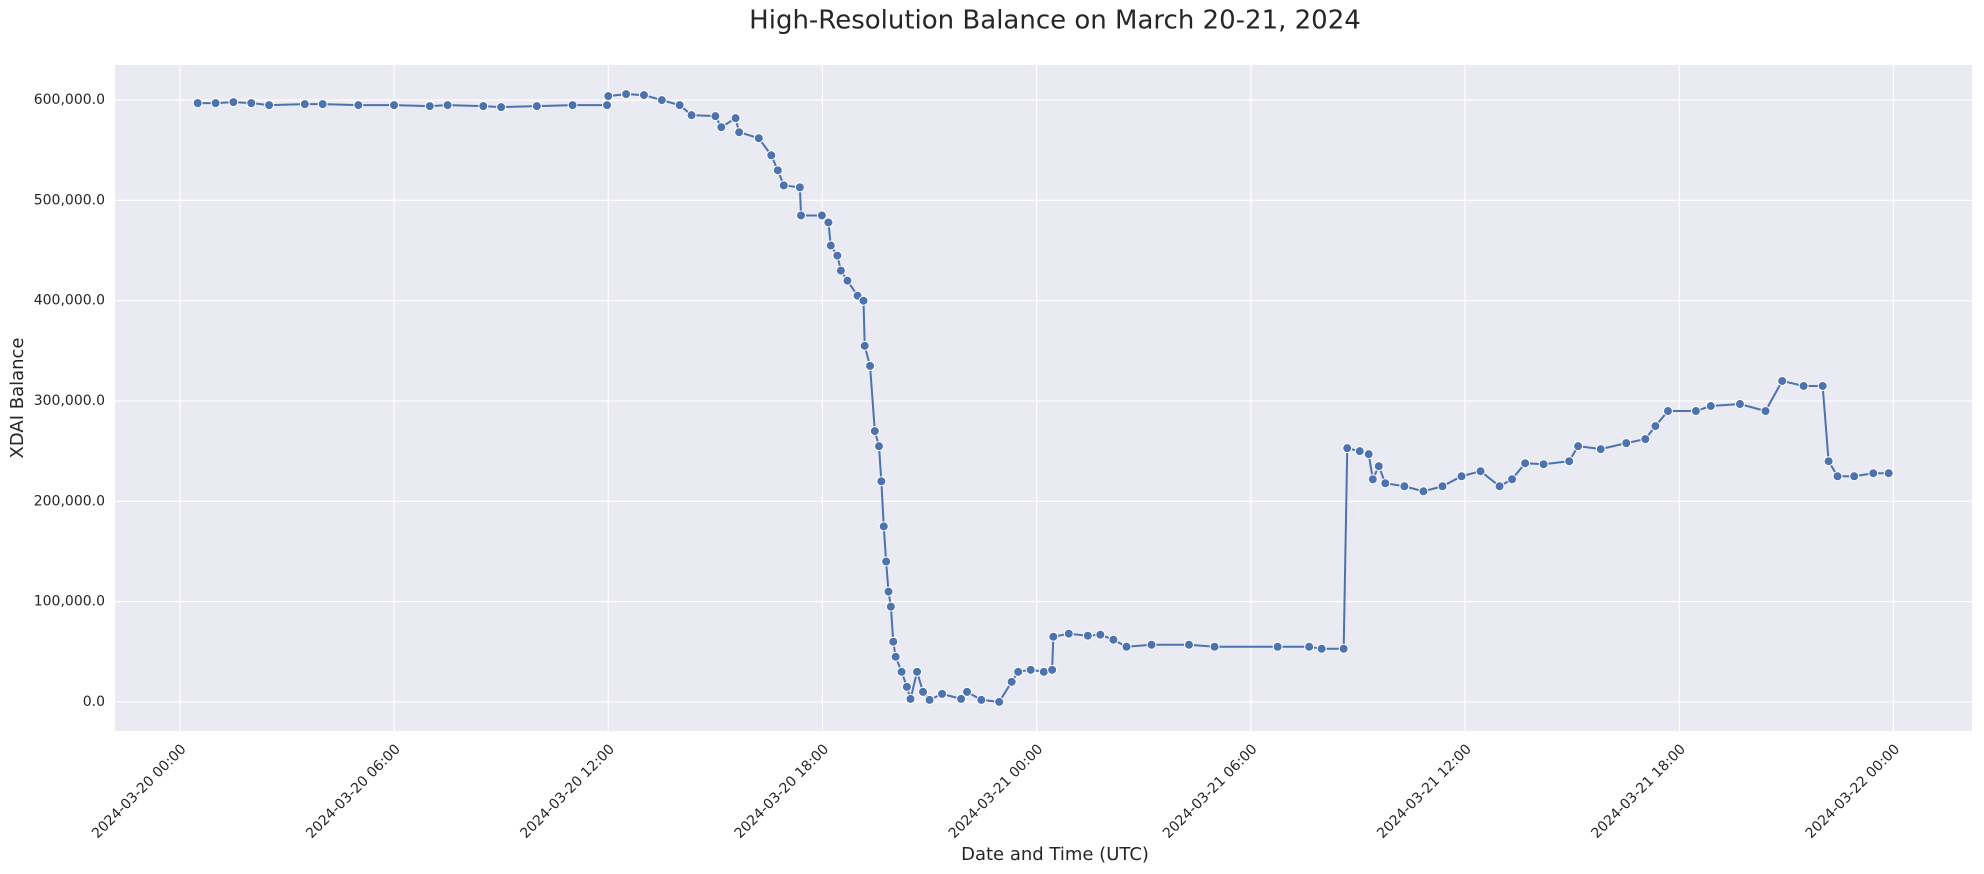  I want to click on y-tick-label: 0.0, so click(94, 702).